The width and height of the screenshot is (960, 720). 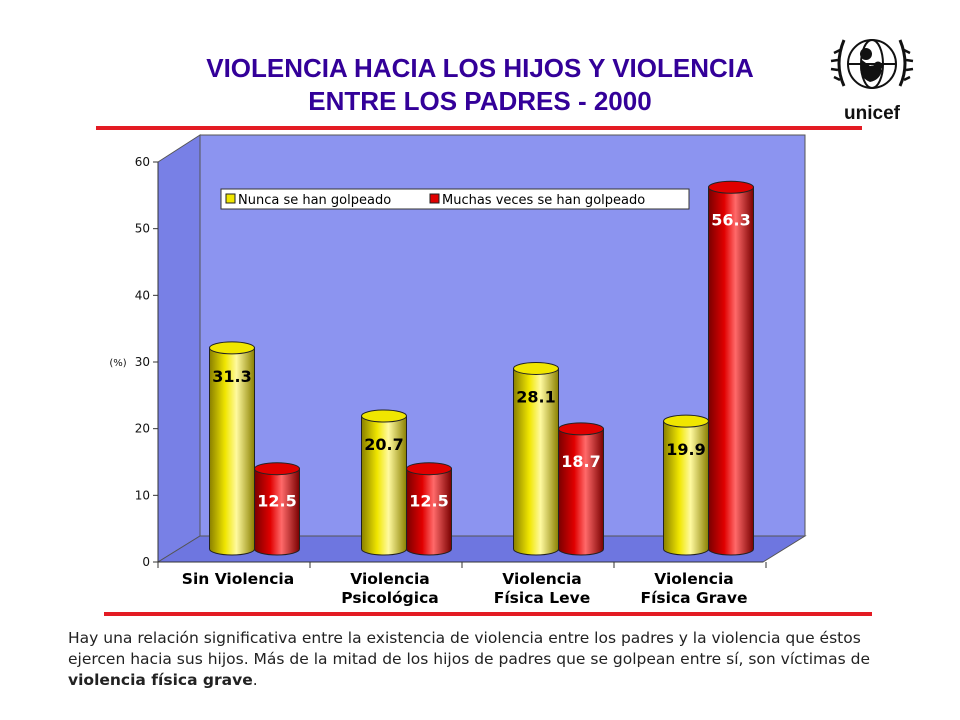 I want to click on unicef-logo: unicef, so click(x=872, y=81).